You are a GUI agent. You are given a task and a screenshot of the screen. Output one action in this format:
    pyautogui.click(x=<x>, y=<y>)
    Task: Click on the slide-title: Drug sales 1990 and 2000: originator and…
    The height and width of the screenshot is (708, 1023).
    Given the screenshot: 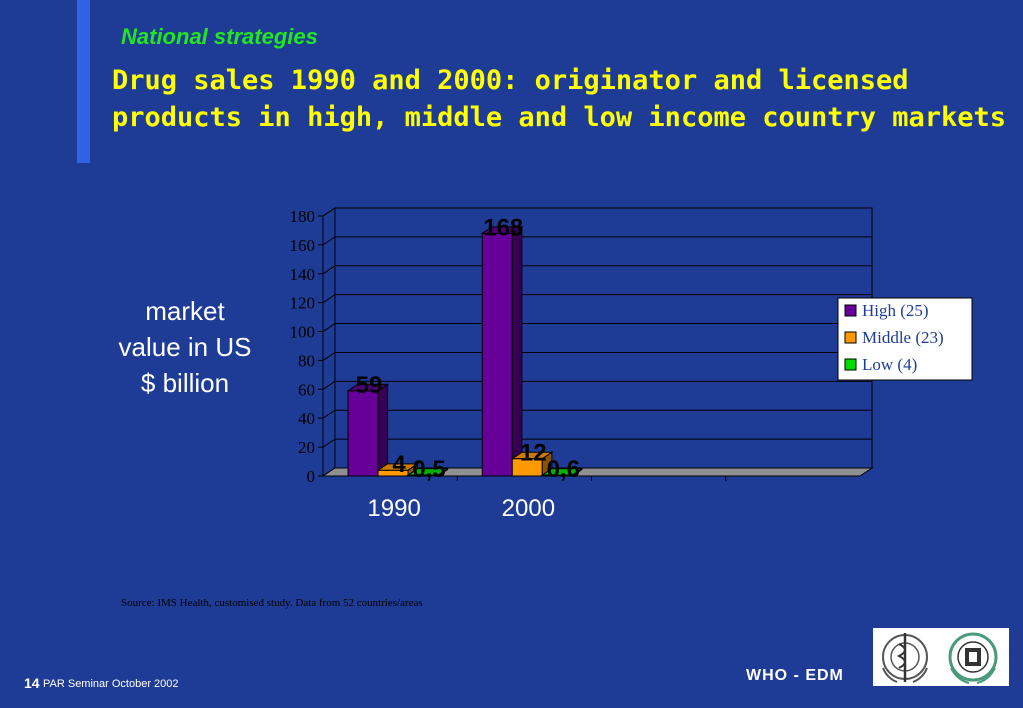 What is the action you would take?
    pyautogui.click(x=562, y=99)
    